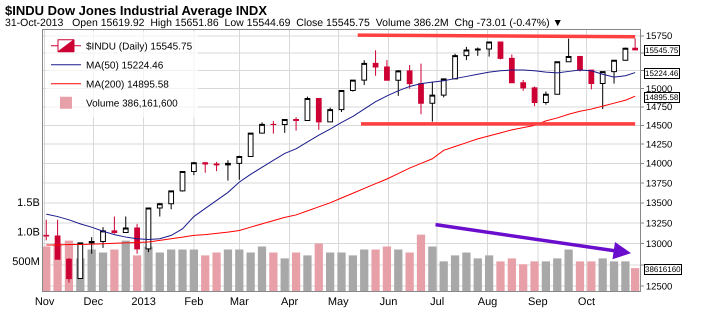 The image size is (712, 320). I want to click on x-tick-label: Nov, so click(44, 302).